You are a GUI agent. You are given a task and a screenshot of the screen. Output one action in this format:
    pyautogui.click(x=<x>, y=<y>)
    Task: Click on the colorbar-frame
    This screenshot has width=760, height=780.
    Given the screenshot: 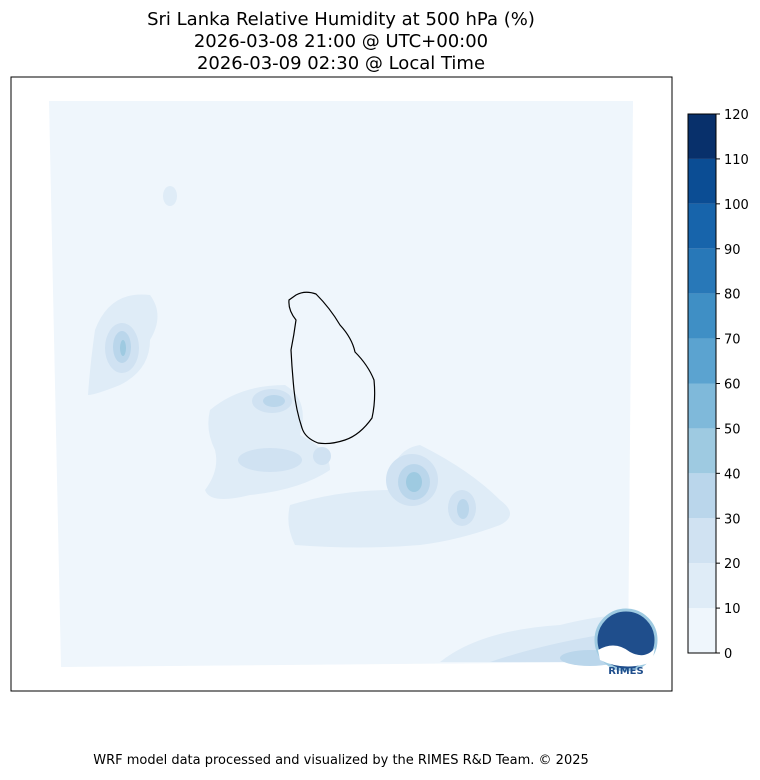 What is the action you would take?
    pyautogui.click(x=702, y=383)
    